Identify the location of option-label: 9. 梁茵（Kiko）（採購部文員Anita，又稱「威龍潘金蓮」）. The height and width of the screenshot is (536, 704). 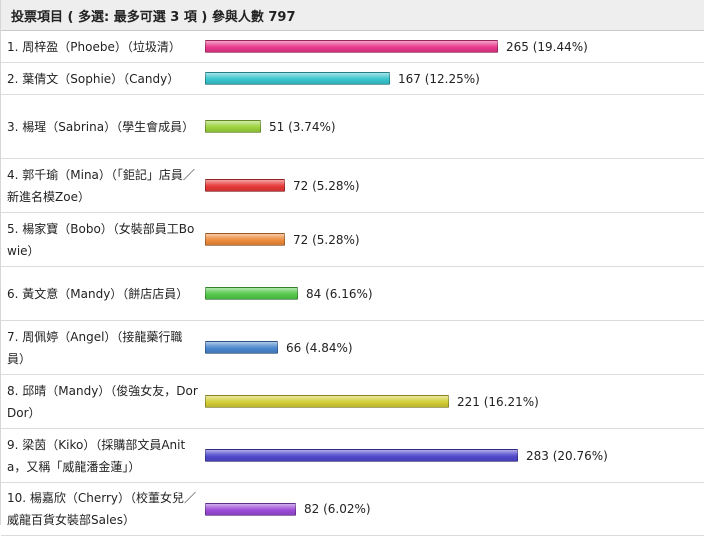
(96, 455).